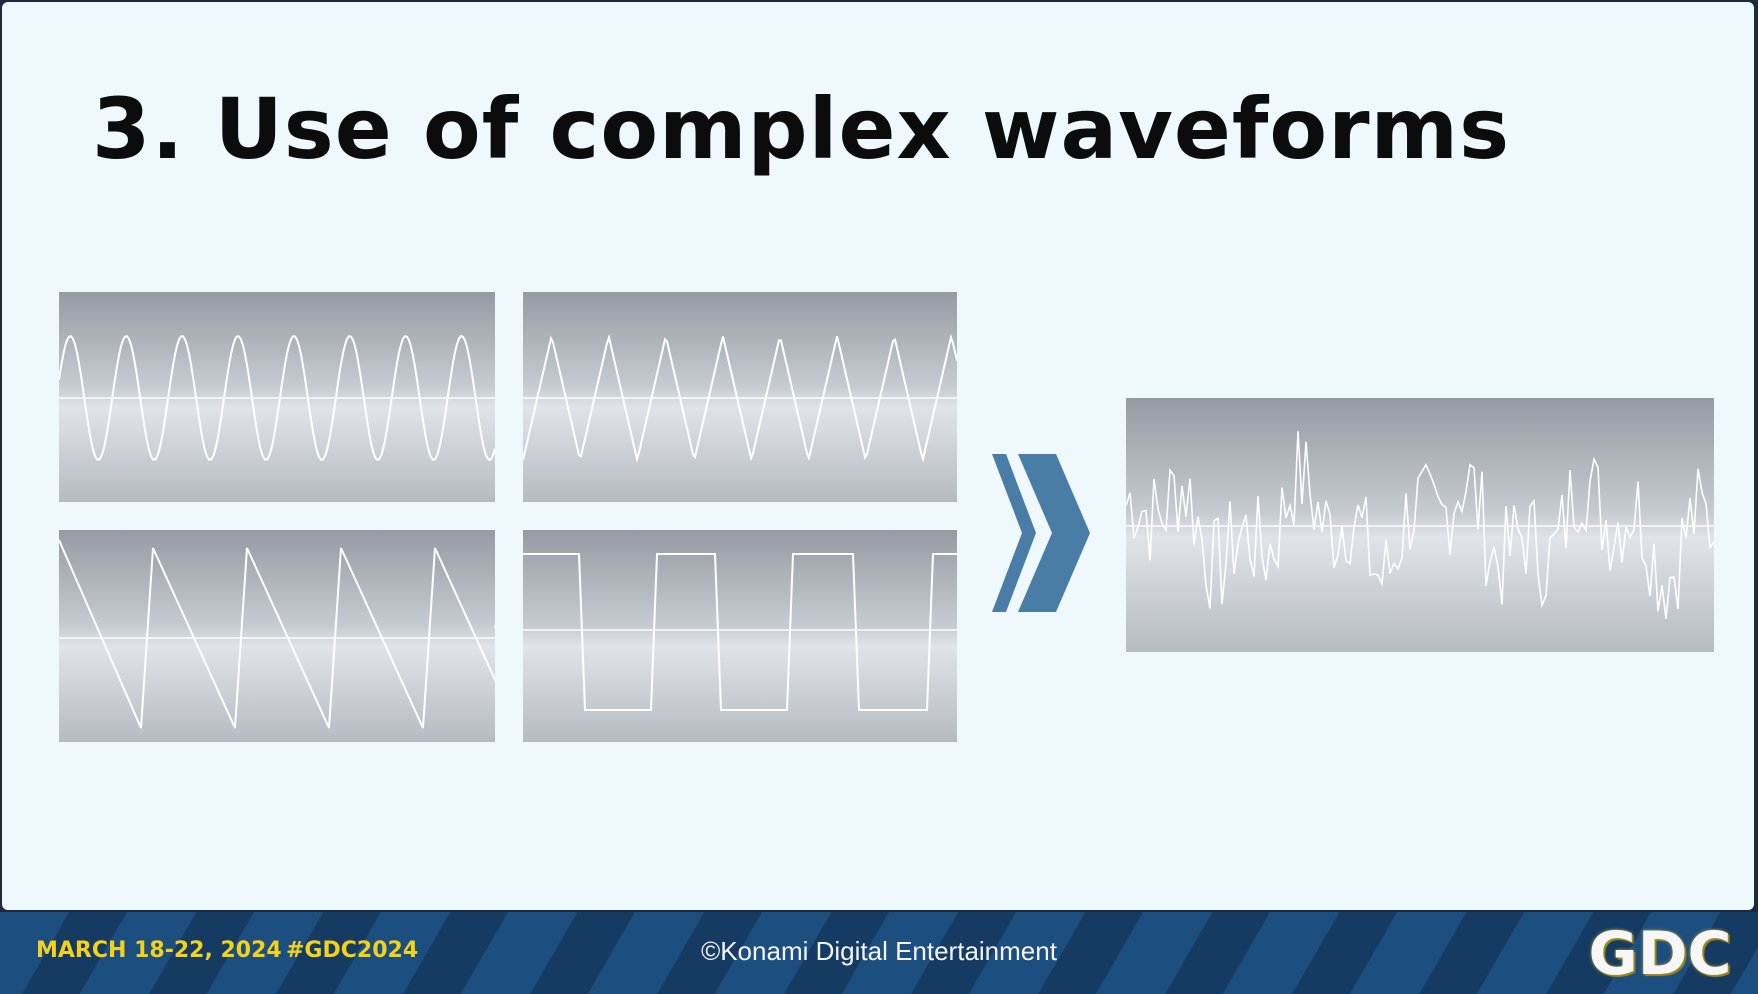  I want to click on triangle-wave, so click(740, 398).